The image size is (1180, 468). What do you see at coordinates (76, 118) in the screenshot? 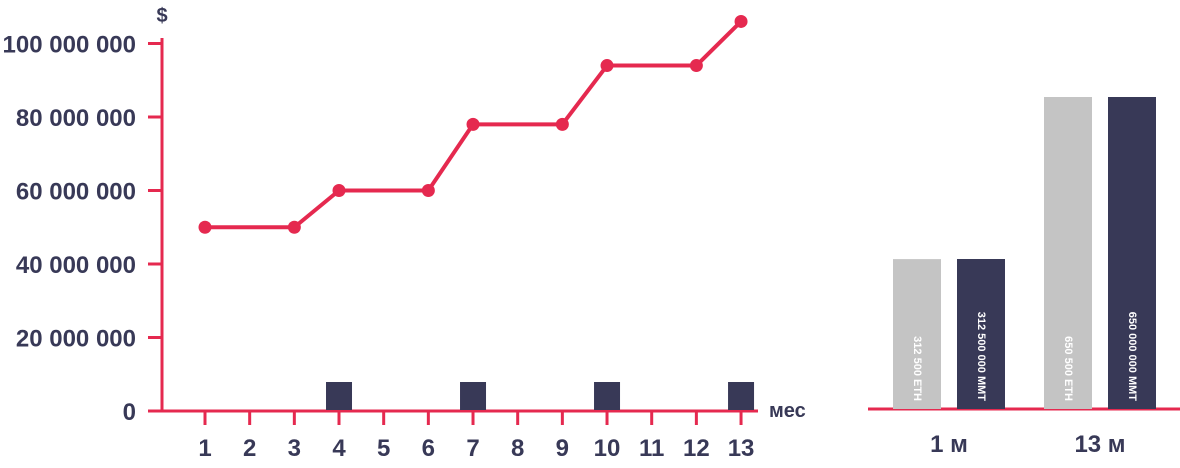
I see `y-tick-label: 80 000 000` at bounding box center [76, 118].